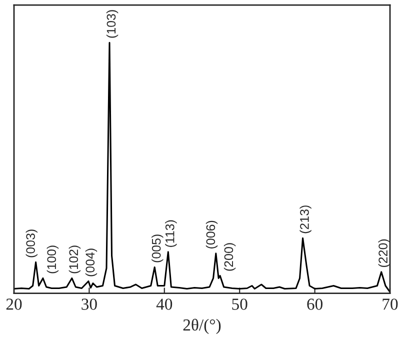  Describe the element at coordinates (314, 304) in the screenshot. I see `x-tick-label: 60` at that location.